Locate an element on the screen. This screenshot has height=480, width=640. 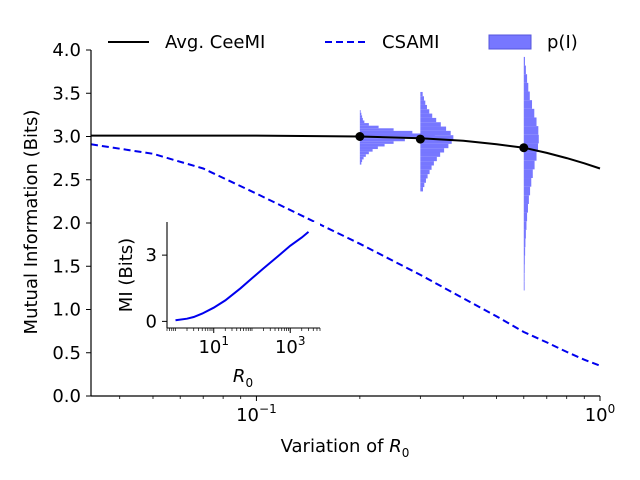
inset-background is located at coordinates (243, 275).